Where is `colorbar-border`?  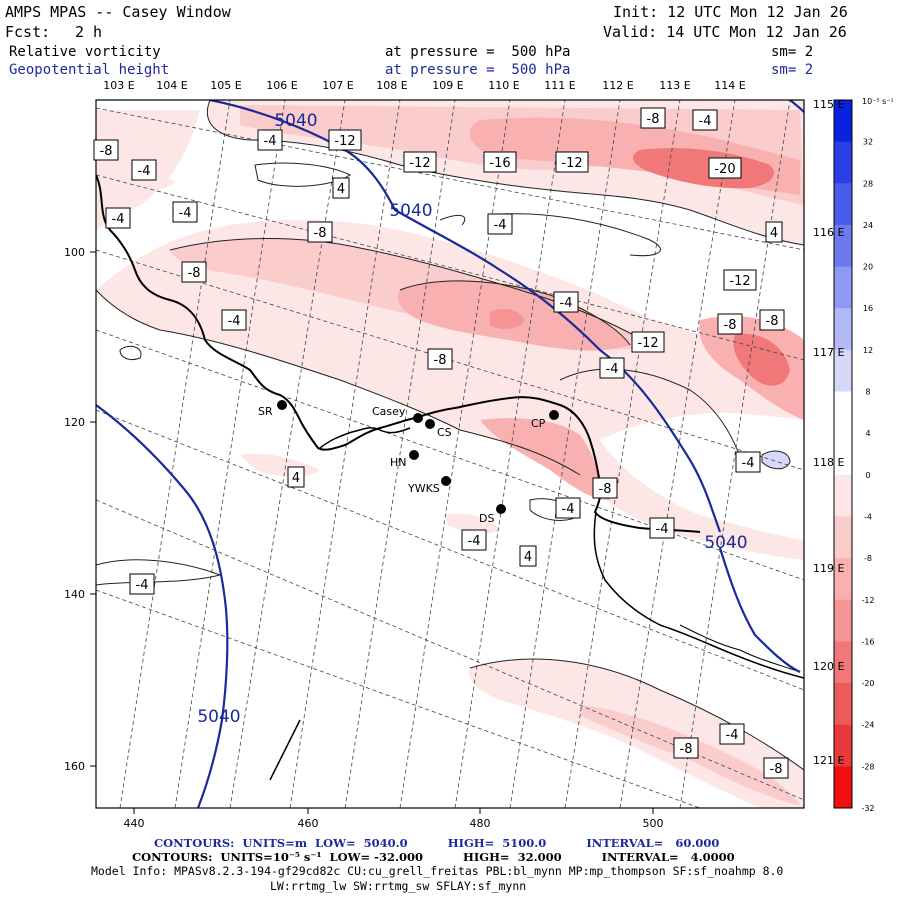 colorbar-border is located at coordinates (843, 454).